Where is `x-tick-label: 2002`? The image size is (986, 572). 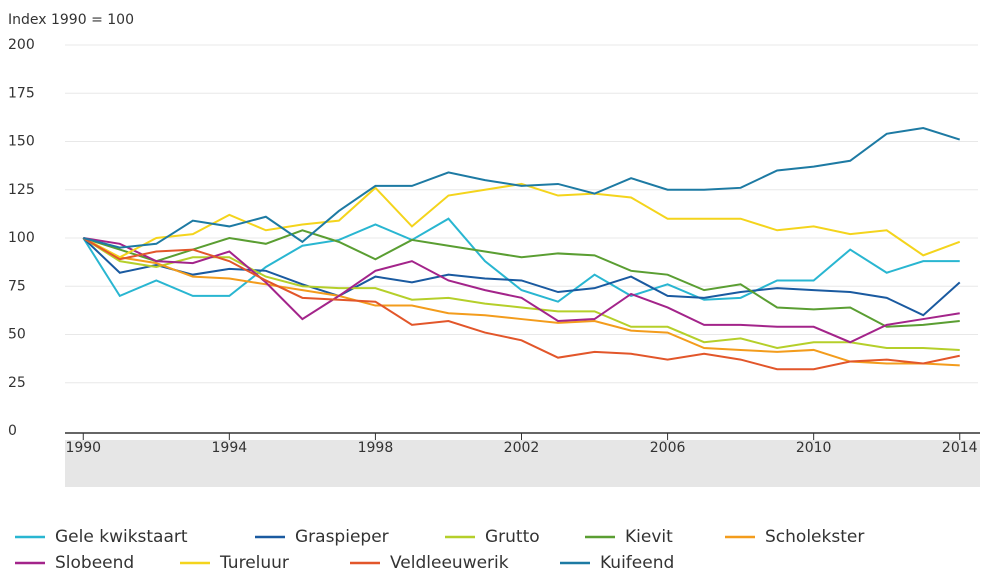 x-tick-label: 2002 is located at coordinates (522, 448).